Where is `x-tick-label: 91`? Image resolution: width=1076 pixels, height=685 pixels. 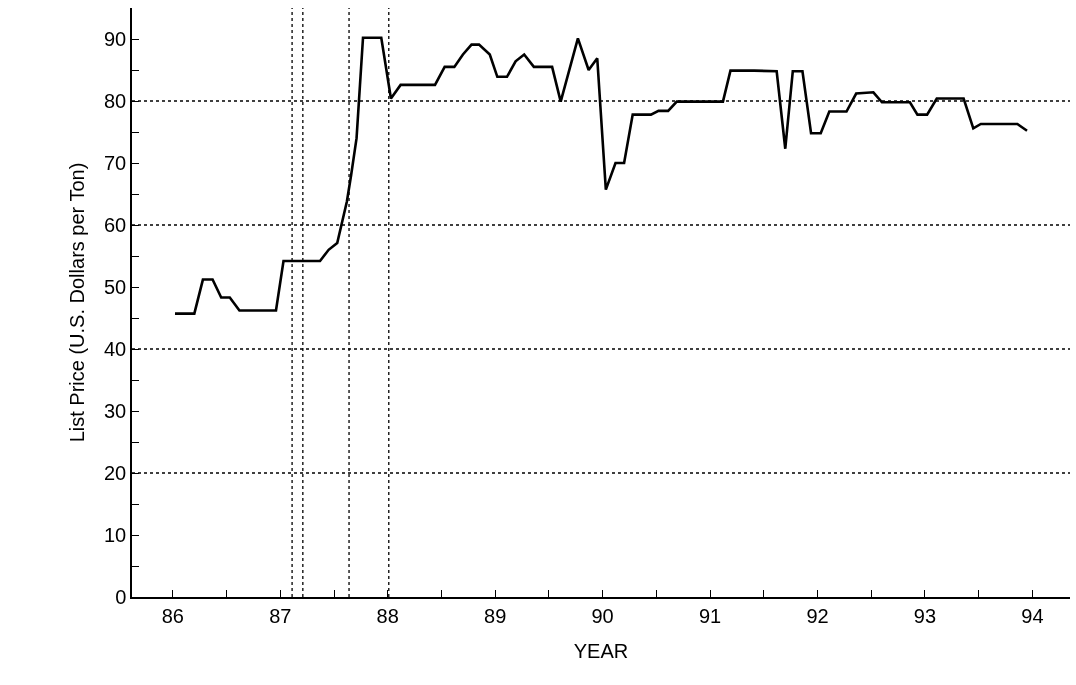 x-tick-label: 91 is located at coordinates (710, 615).